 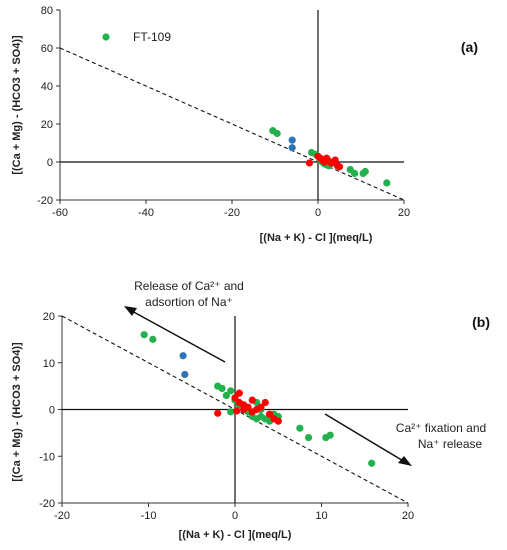 I want to click on annotation-release-line2: adsortion of Na⁺, so click(x=189, y=302).